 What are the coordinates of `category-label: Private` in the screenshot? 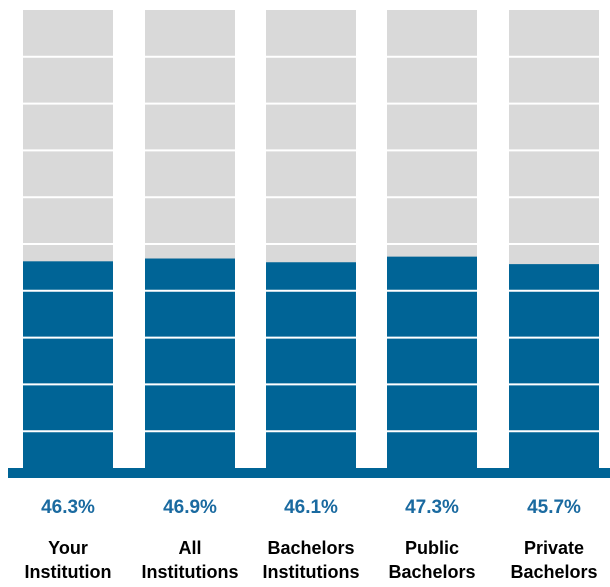 It's located at (554, 548).